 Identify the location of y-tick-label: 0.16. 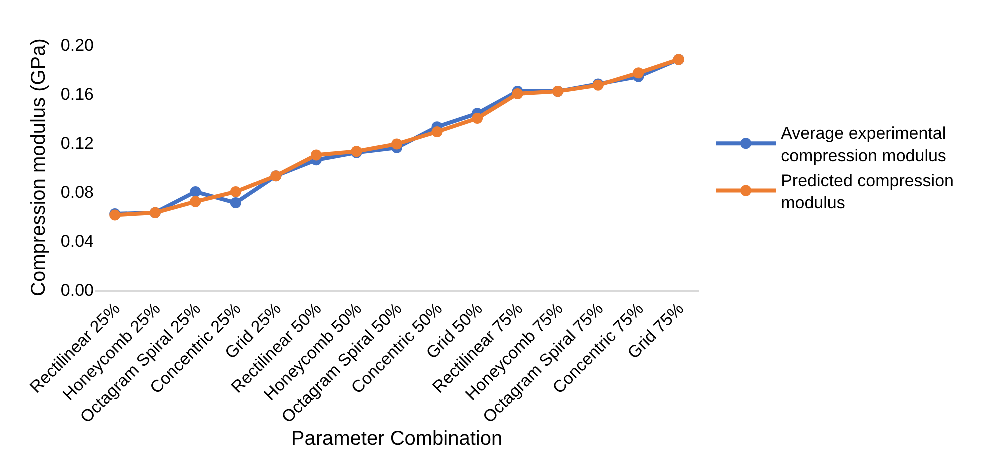
(77, 94).